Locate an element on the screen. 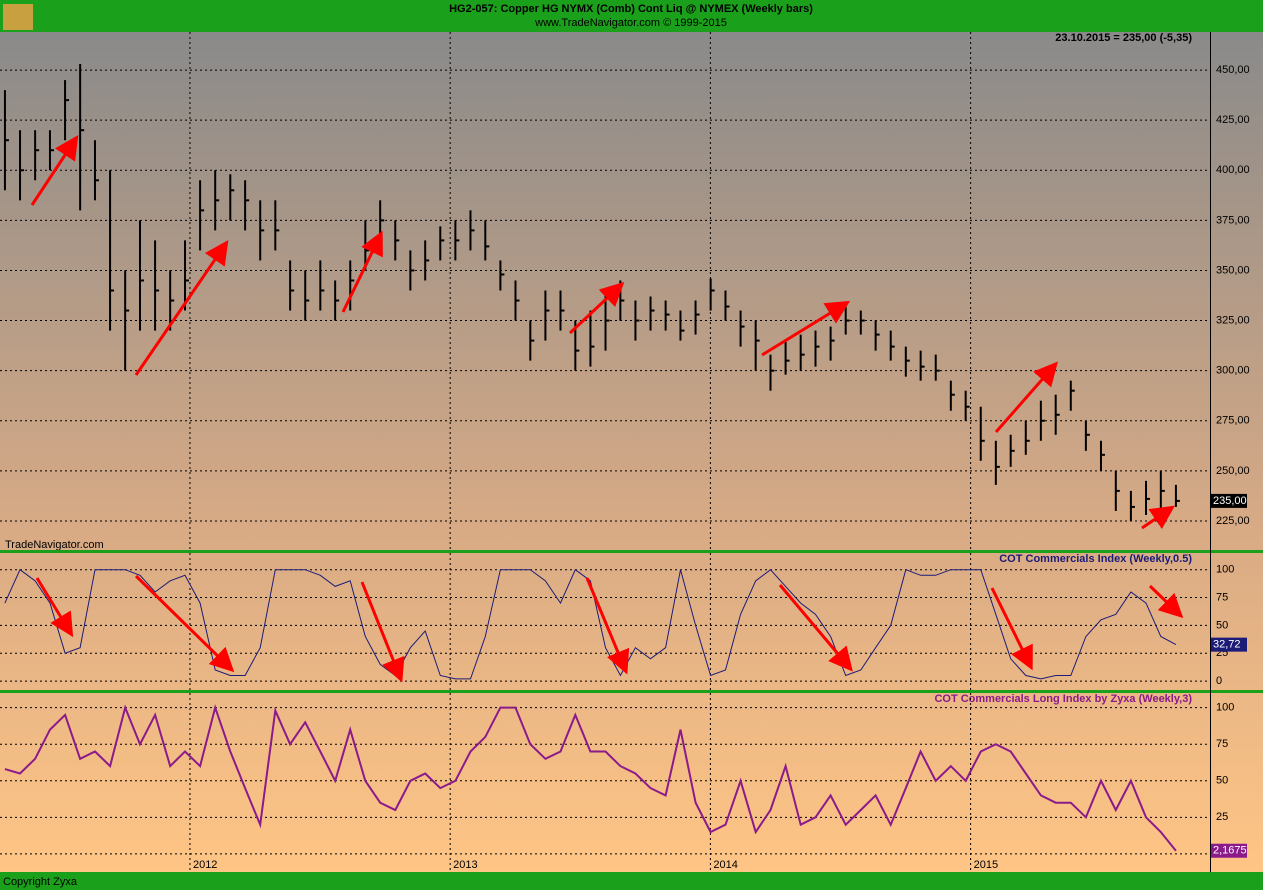  watermark: TradeNavigator.com is located at coordinates (54, 545).